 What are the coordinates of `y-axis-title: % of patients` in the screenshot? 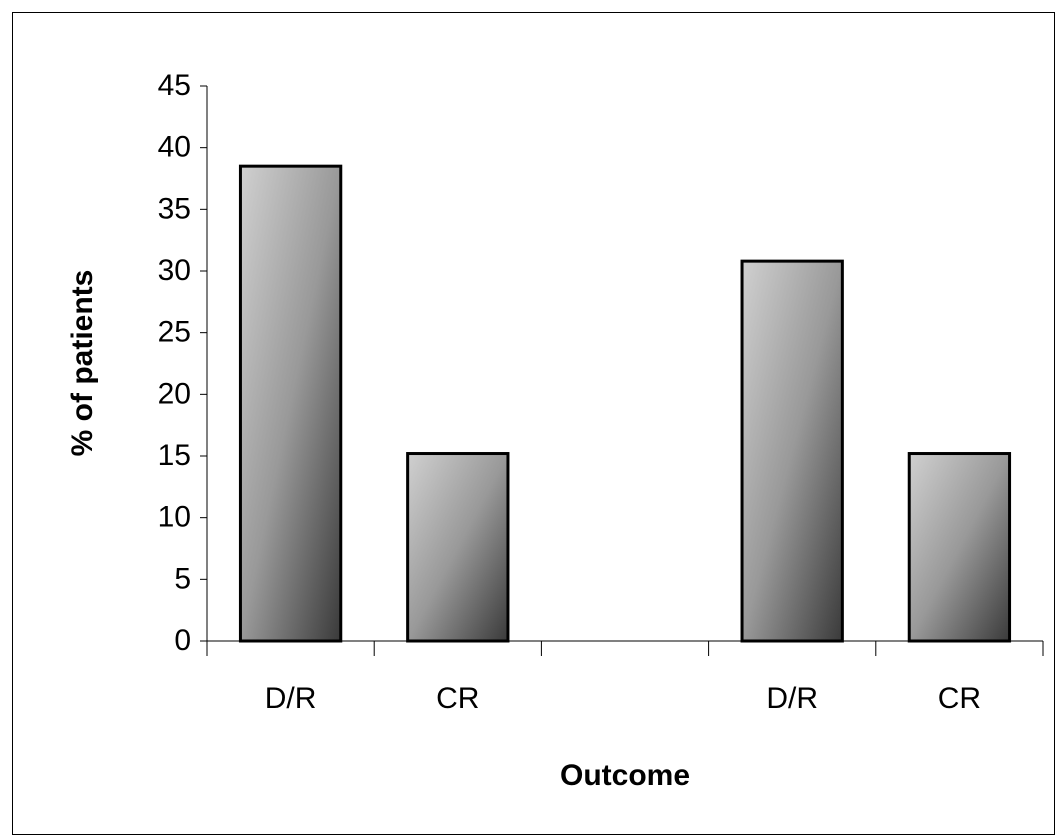 It's located at (82, 363).